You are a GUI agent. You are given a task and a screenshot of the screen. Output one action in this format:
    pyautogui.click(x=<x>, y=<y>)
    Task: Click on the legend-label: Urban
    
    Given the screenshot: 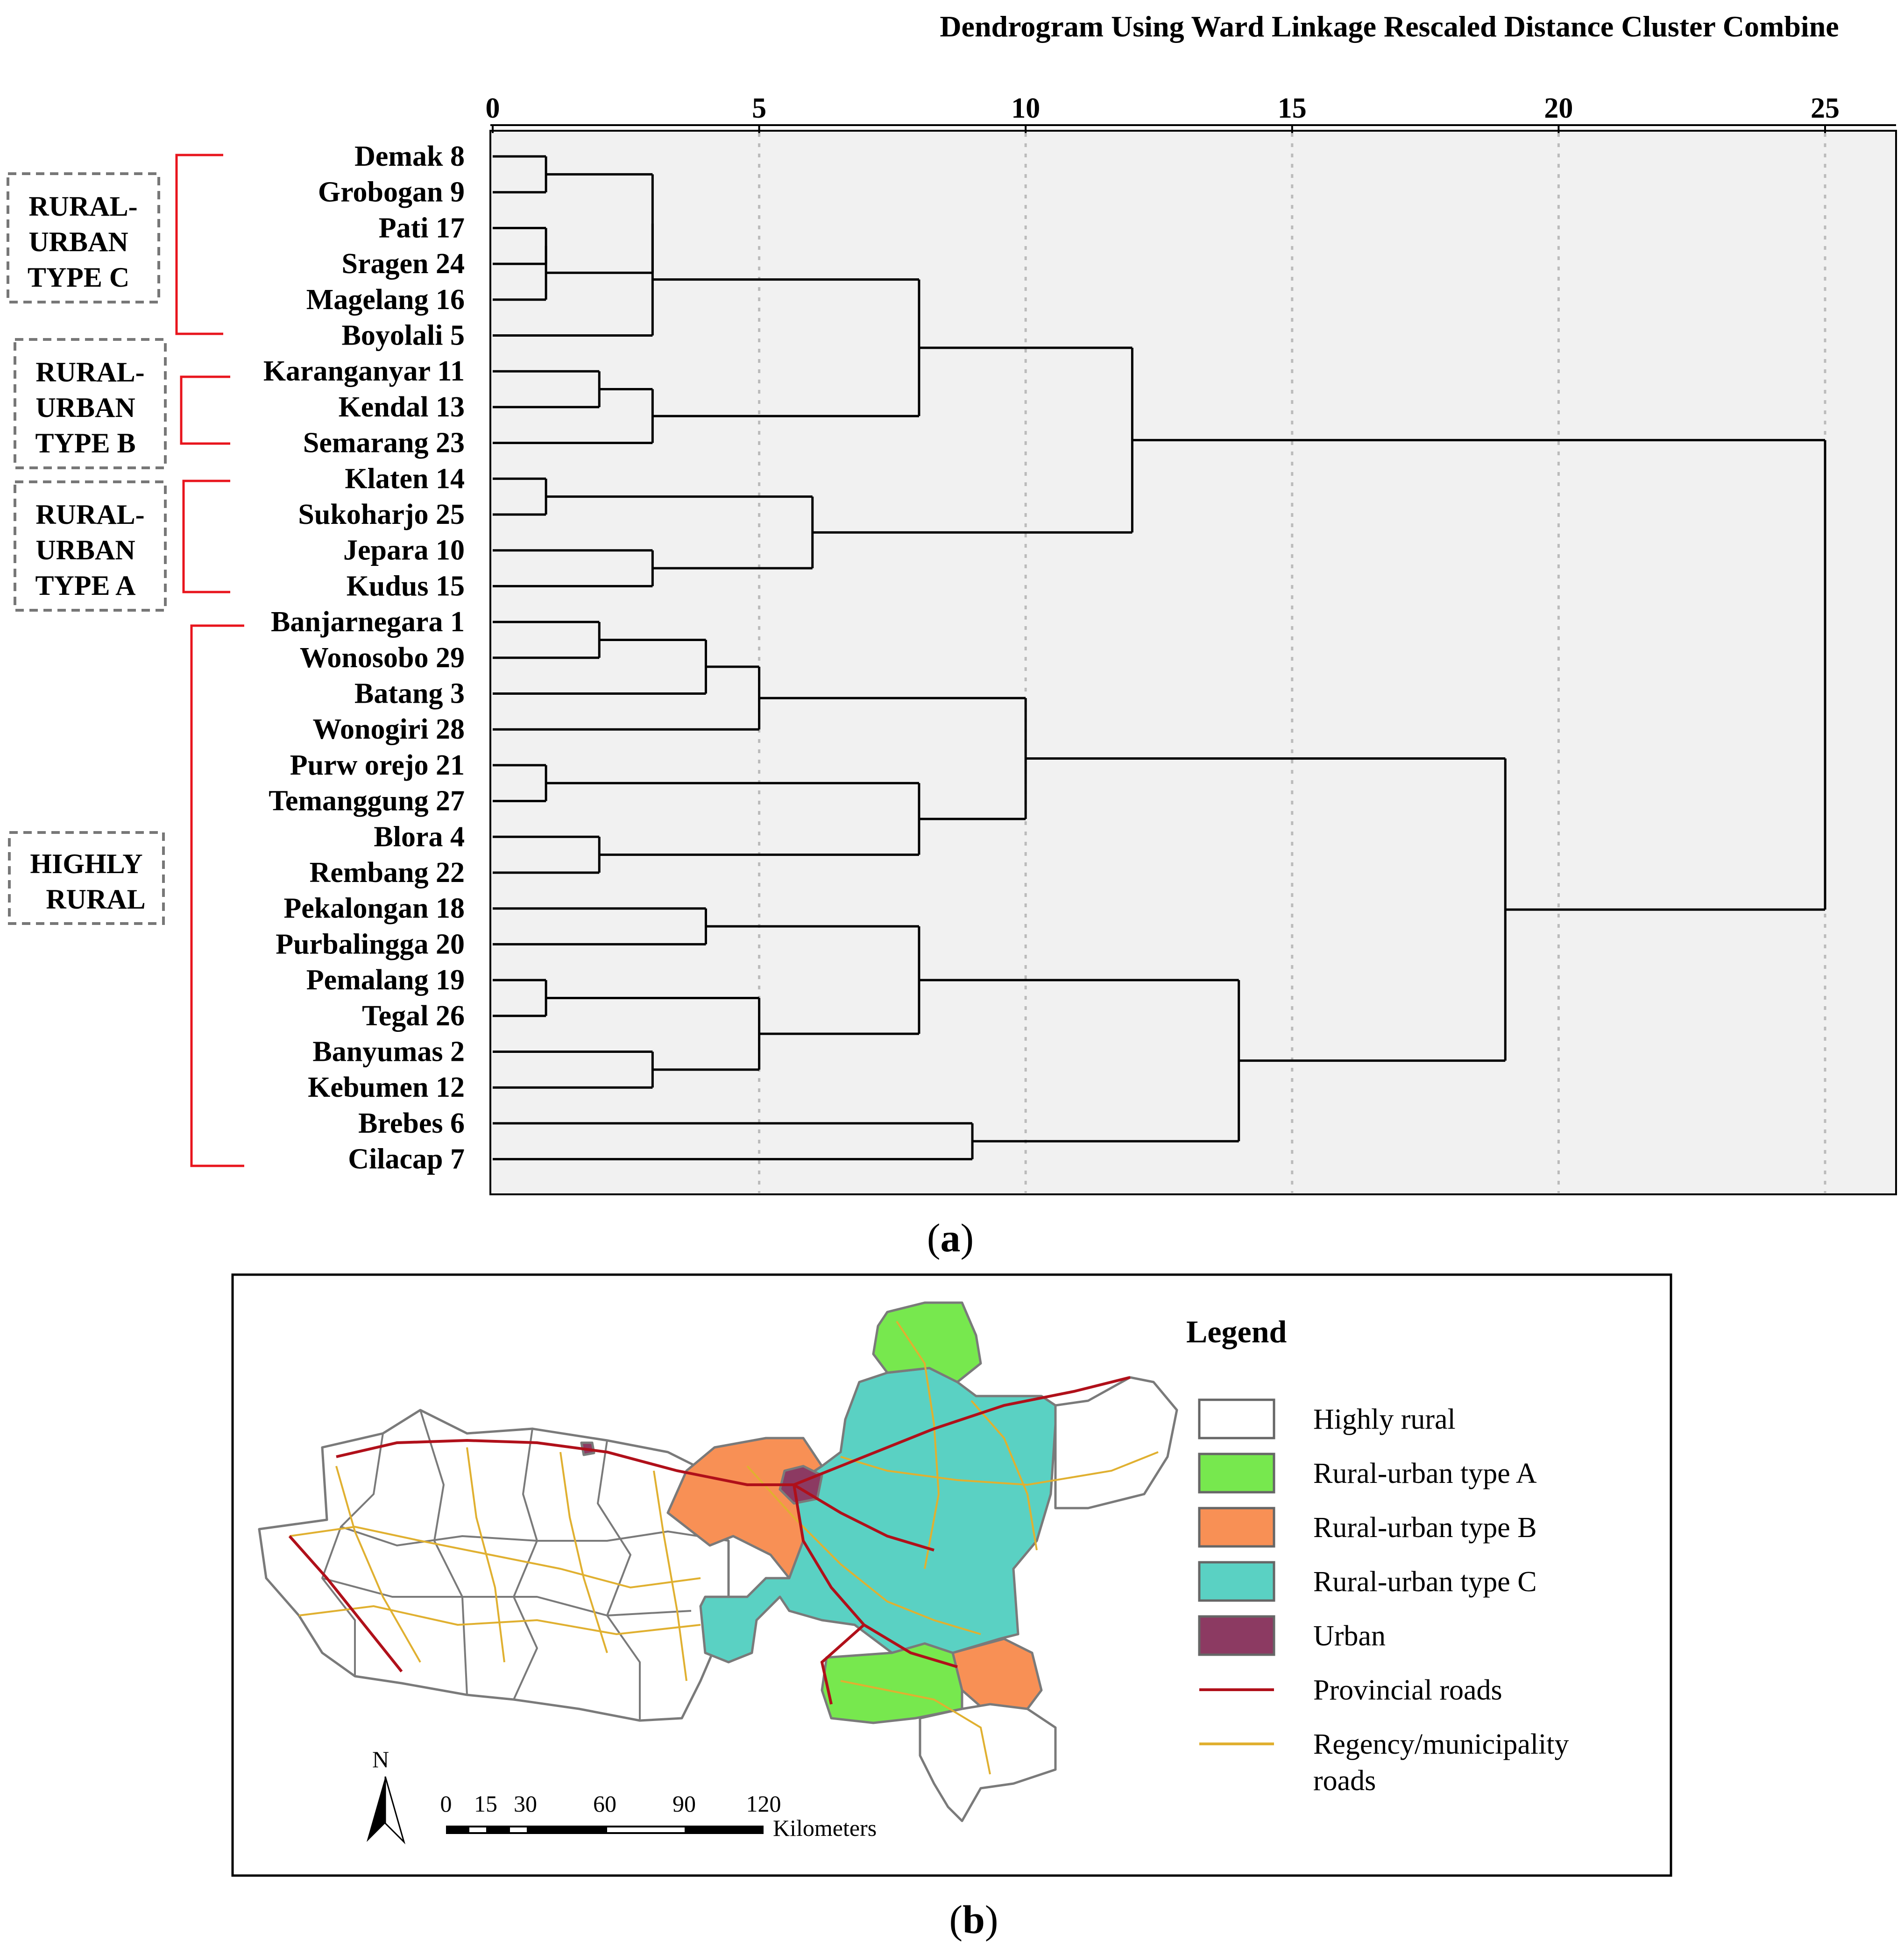 What is the action you would take?
    pyautogui.click(x=1350, y=1636)
    